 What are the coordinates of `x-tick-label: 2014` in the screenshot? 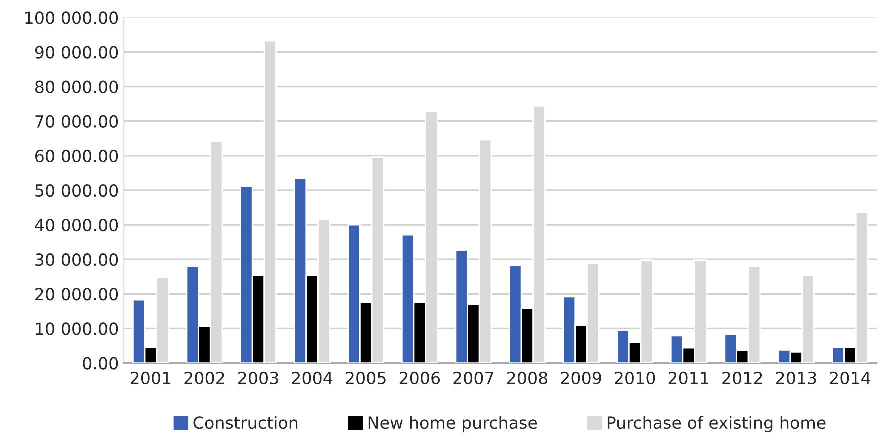 It's located at (850, 378).